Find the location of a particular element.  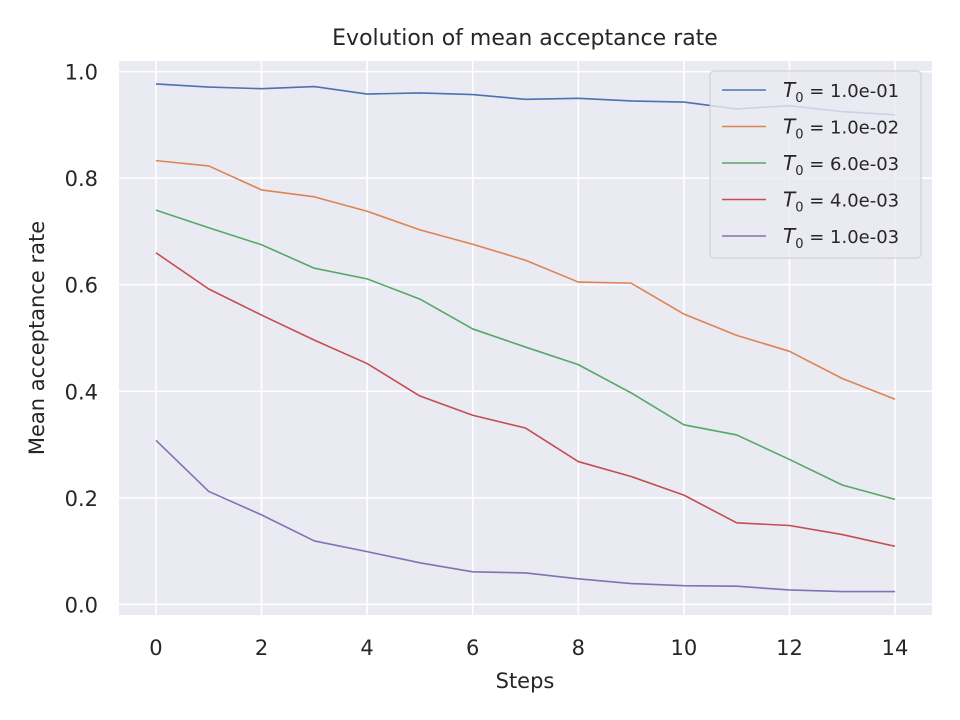

legend-label-5: T0 = 1.0e-03 is located at coordinates (841, 238).